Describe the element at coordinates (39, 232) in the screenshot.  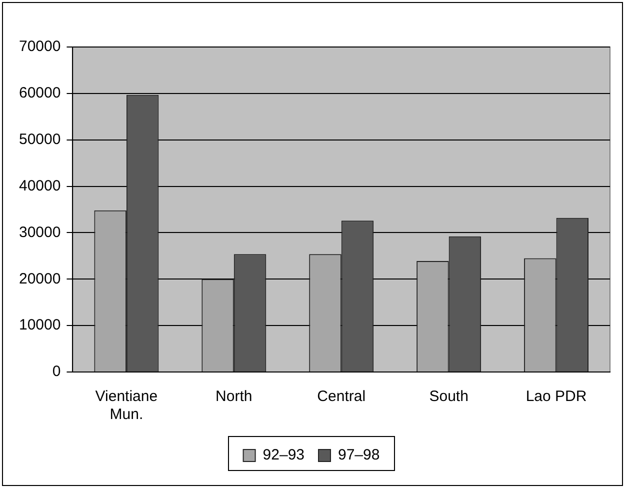
I see `y-tick-label: 30000` at that location.